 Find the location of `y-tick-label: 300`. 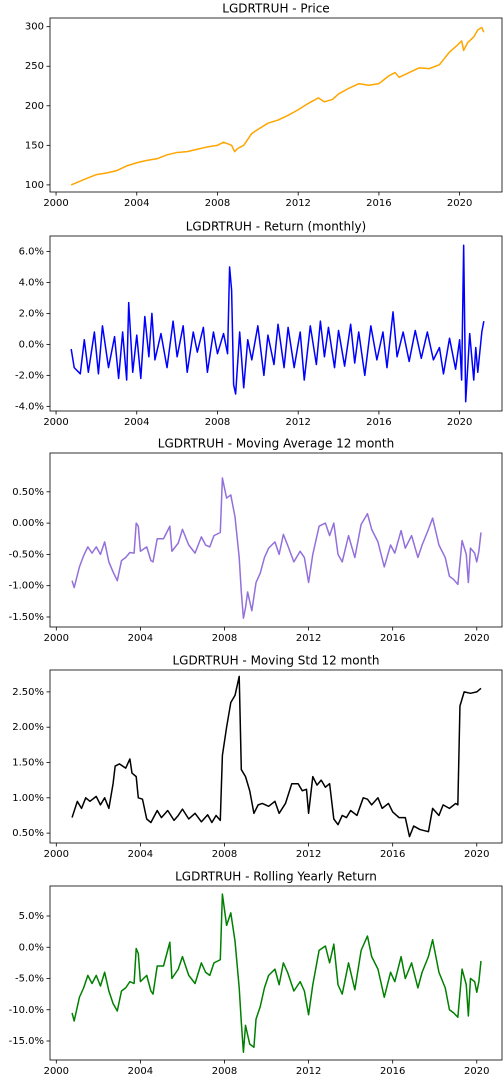

y-tick-label: 300 is located at coordinates (34, 27).